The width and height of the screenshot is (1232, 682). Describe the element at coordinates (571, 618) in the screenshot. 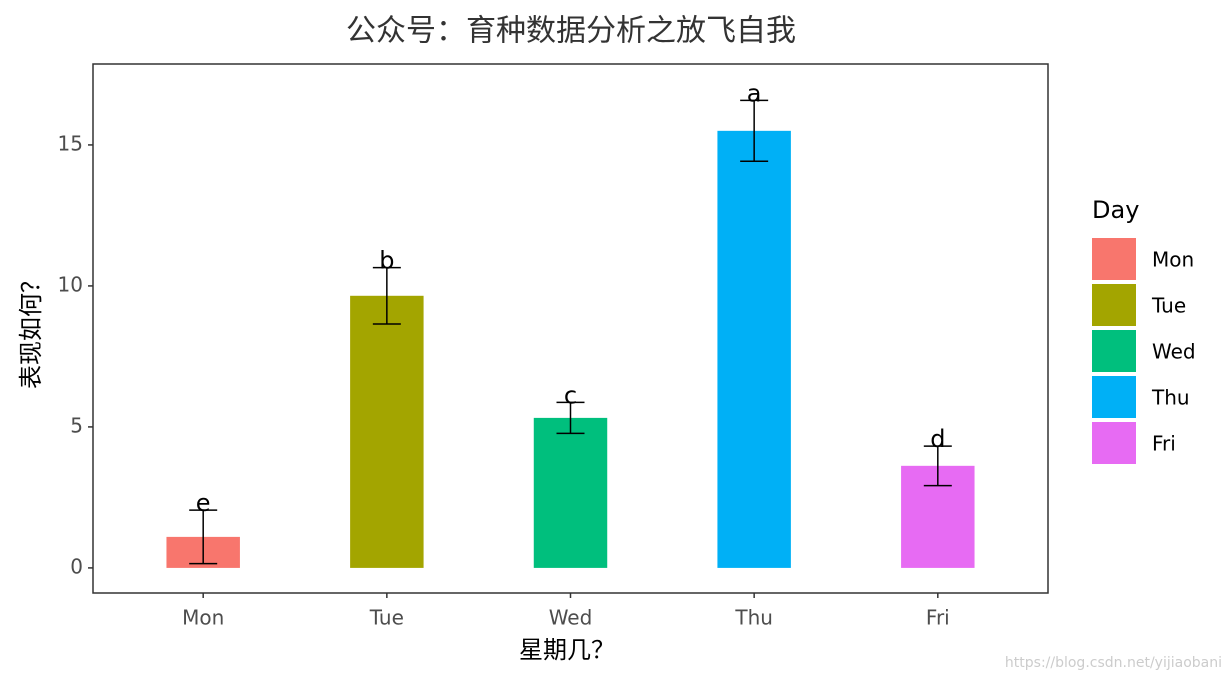

I see `x-tick-label: Wed` at that location.